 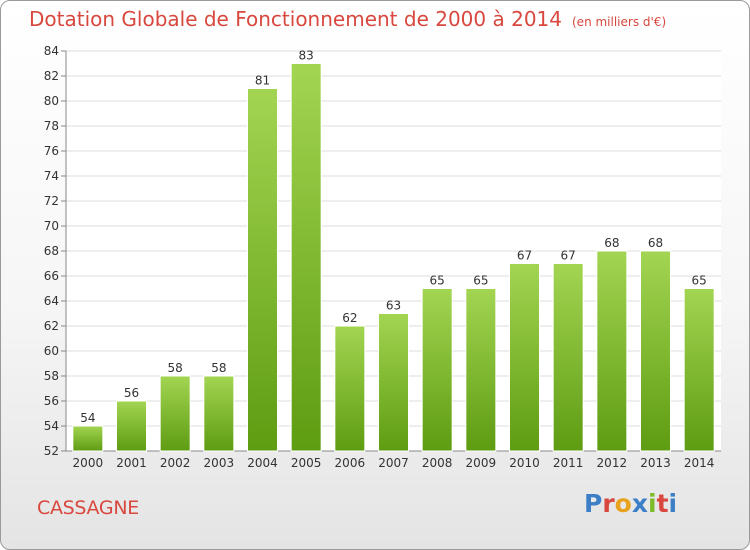 I want to click on x-tick-label-2009: 2009, so click(x=481, y=463).